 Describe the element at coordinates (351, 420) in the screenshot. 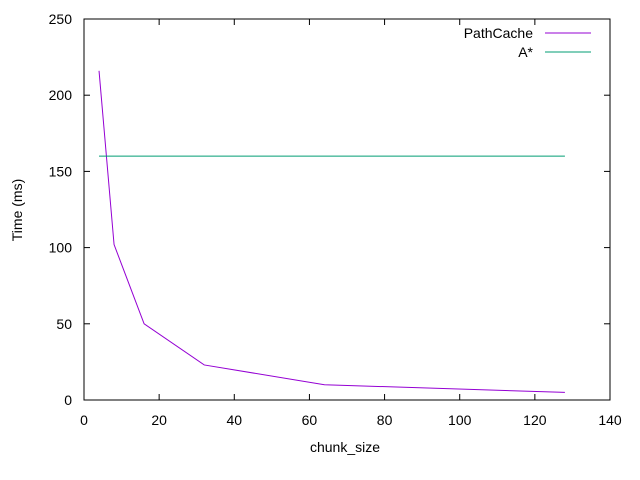

I see `x-tick-labels: 0 20 40 60 80 100 120 140` at that location.